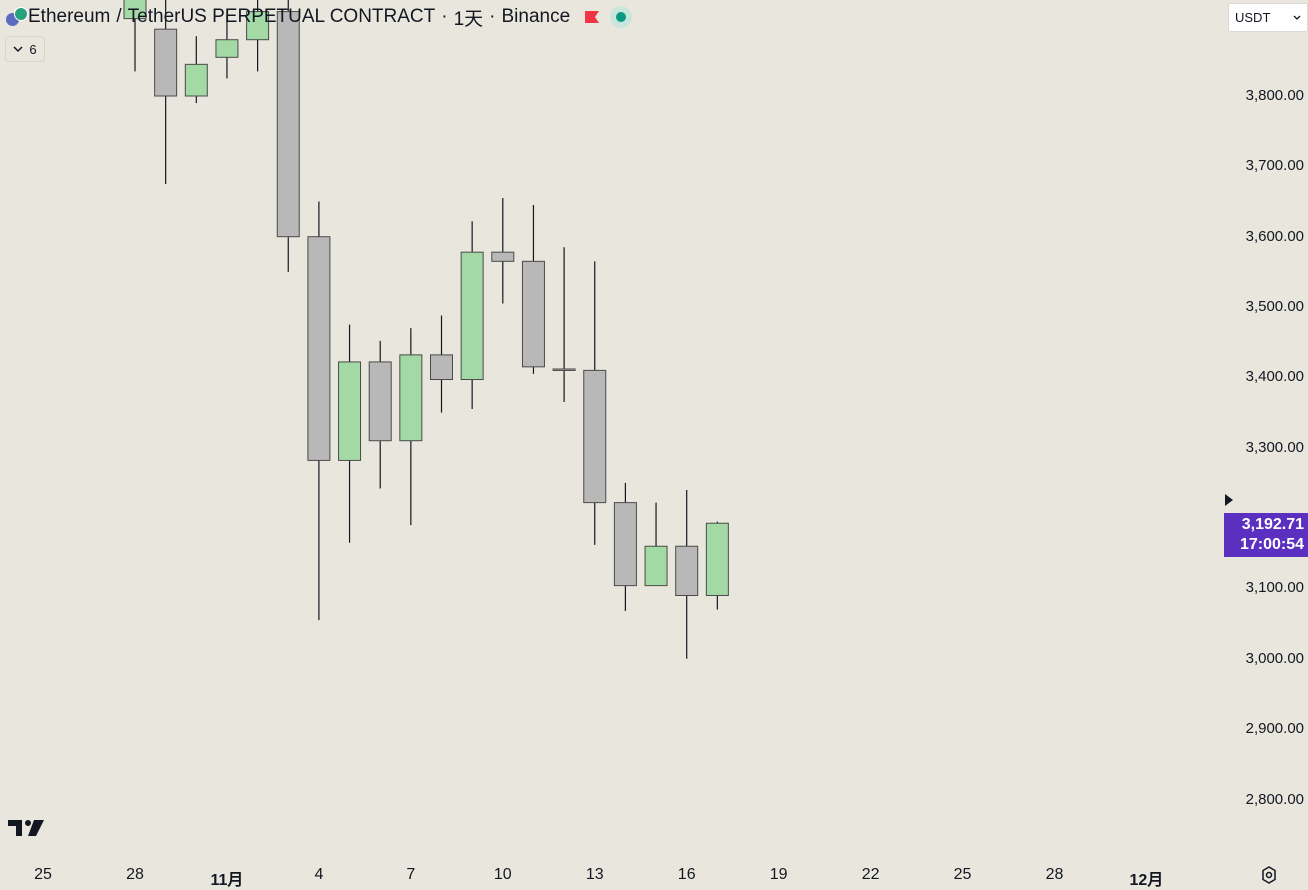  I want to click on indicators-count: 6, so click(33, 49).